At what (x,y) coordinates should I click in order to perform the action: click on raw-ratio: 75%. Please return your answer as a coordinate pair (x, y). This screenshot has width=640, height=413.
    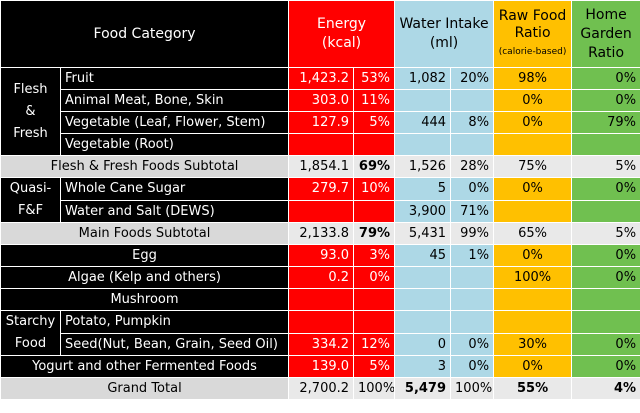
    Looking at the image, I should click on (533, 166).